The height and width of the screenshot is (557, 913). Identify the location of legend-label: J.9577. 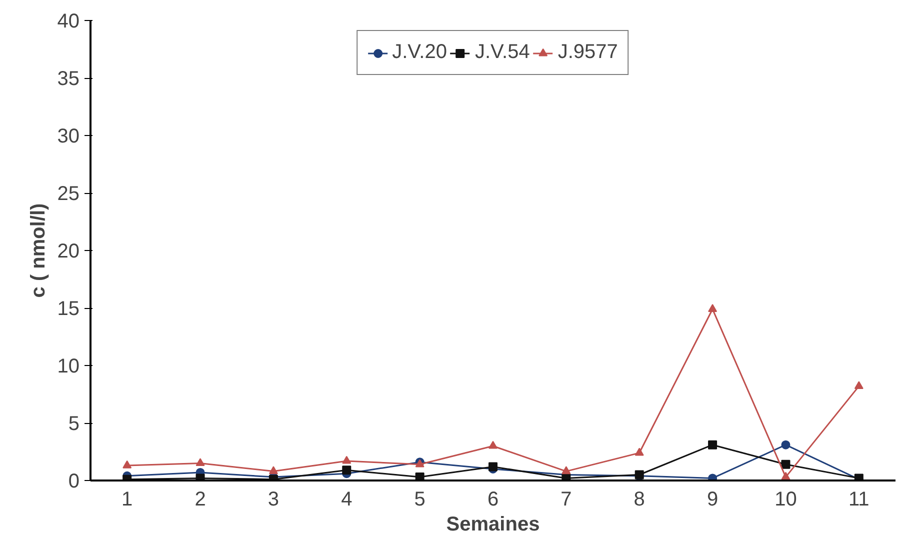
(588, 52).